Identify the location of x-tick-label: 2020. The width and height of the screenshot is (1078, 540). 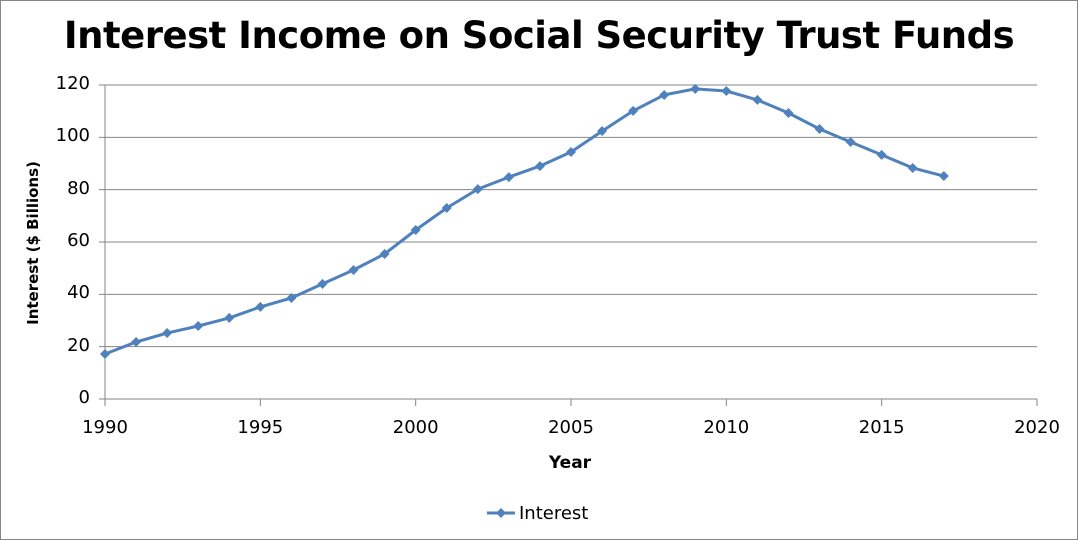
(1037, 427).